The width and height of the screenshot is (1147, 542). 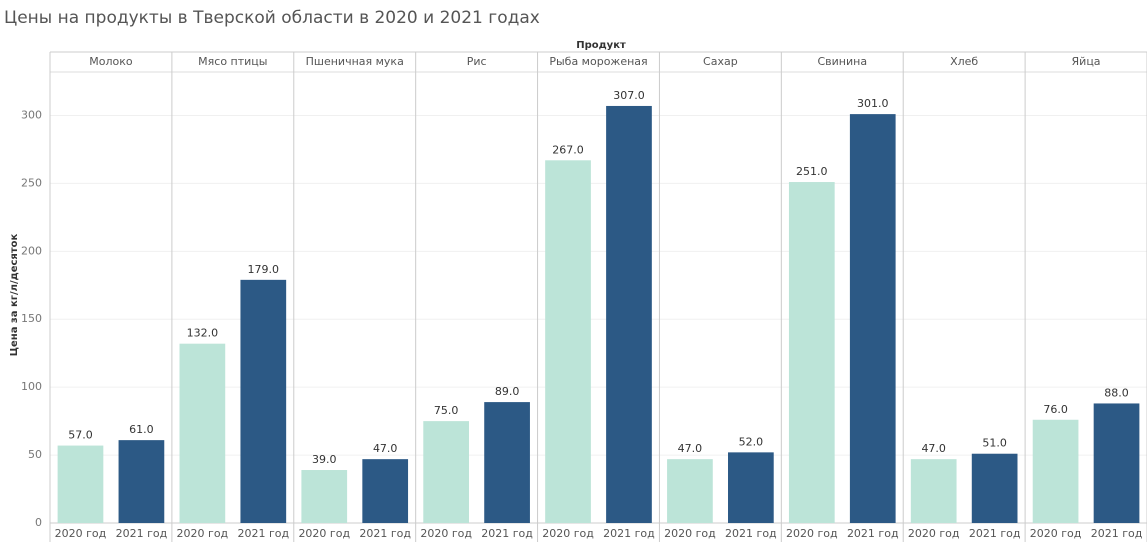 What do you see at coordinates (80, 435) in the screenshot?
I see `value-label: 57.0` at bounding box center [80, 435].